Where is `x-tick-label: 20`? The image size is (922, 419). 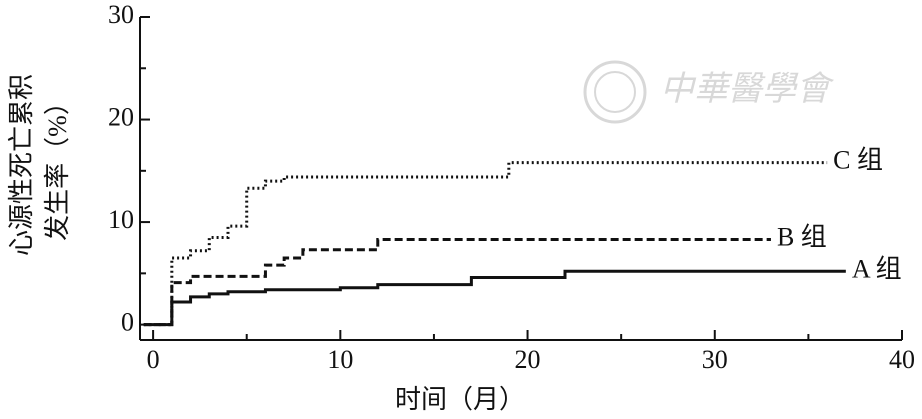 x-tick-label: 20 is located at coordinates (528, 359).